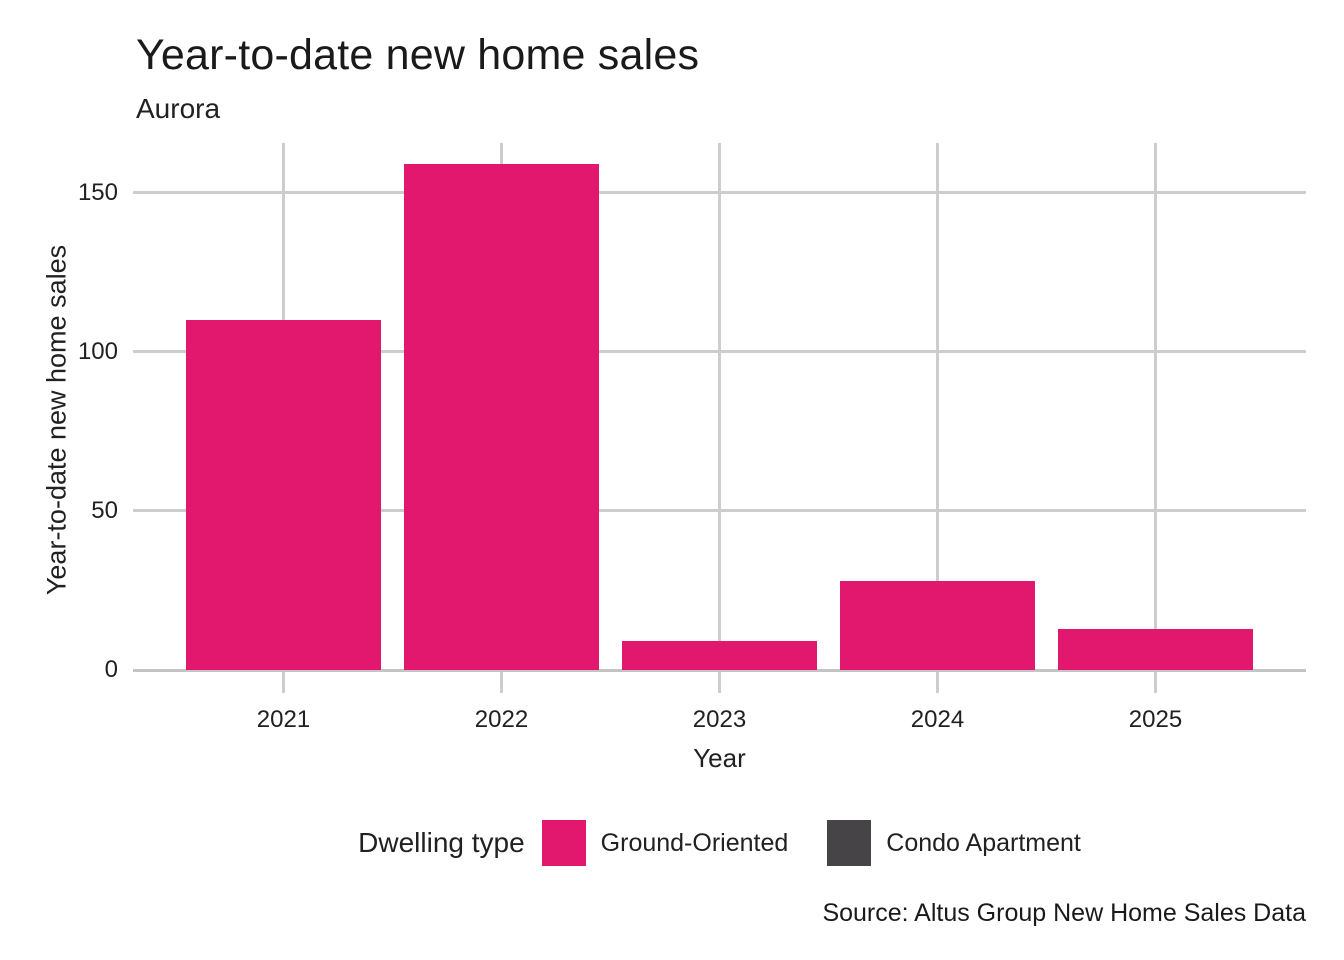 This screenshot has height=960, width=1344. I want to click on v-gridline-2025, so click(1155, 406).